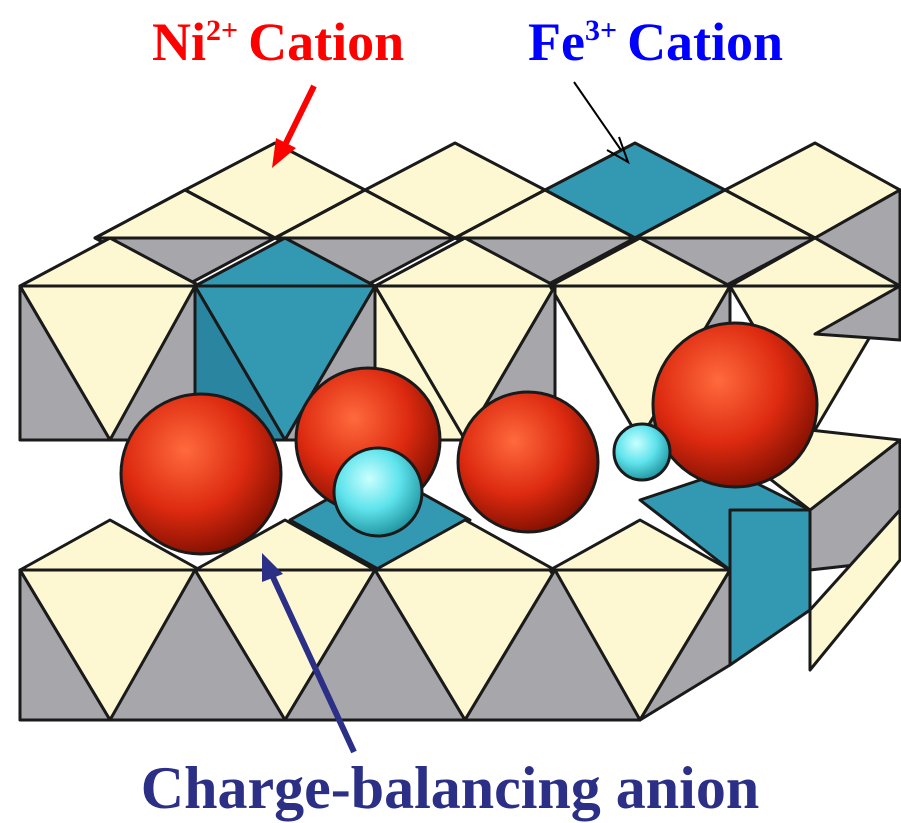 The height and width of the screenshot is (823, 901). What do you see at coordinates (655, 42) in the screenshot?
I see `fe-cation-label: Fe3+ Cation` at bounding box center [655, 42].